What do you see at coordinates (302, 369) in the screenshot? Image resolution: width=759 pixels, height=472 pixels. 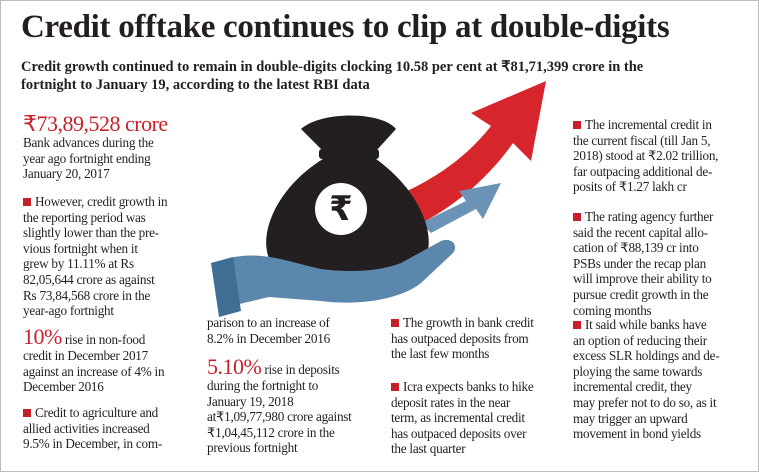 I see `text-line: rise in deposits` at bounding box center [302, 369].